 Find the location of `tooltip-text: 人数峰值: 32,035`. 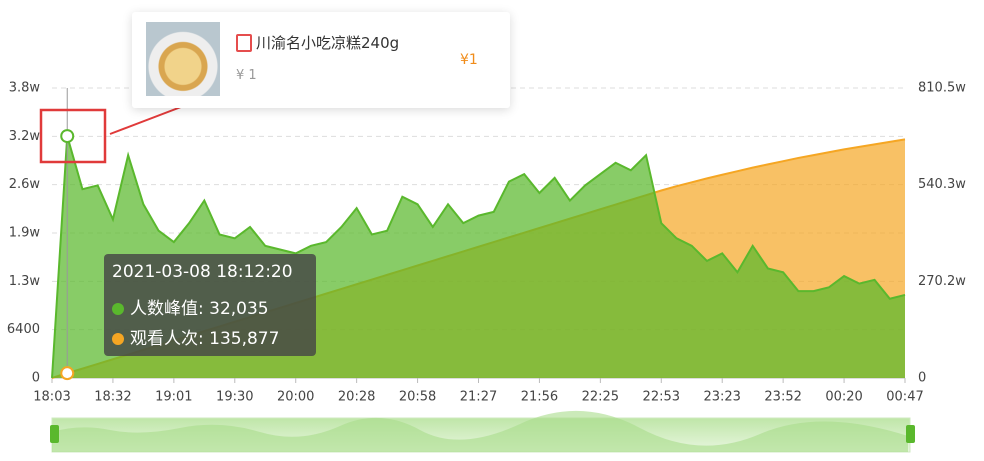

tooltip-text: 人数峰值: 32,035 is located at coordinates (199, 309).